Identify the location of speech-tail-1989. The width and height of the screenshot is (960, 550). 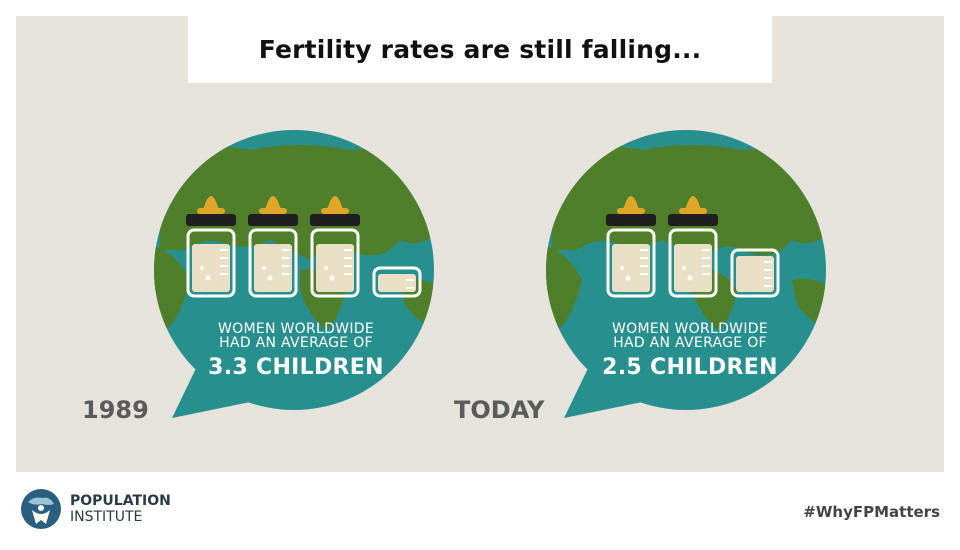
(216, 389).